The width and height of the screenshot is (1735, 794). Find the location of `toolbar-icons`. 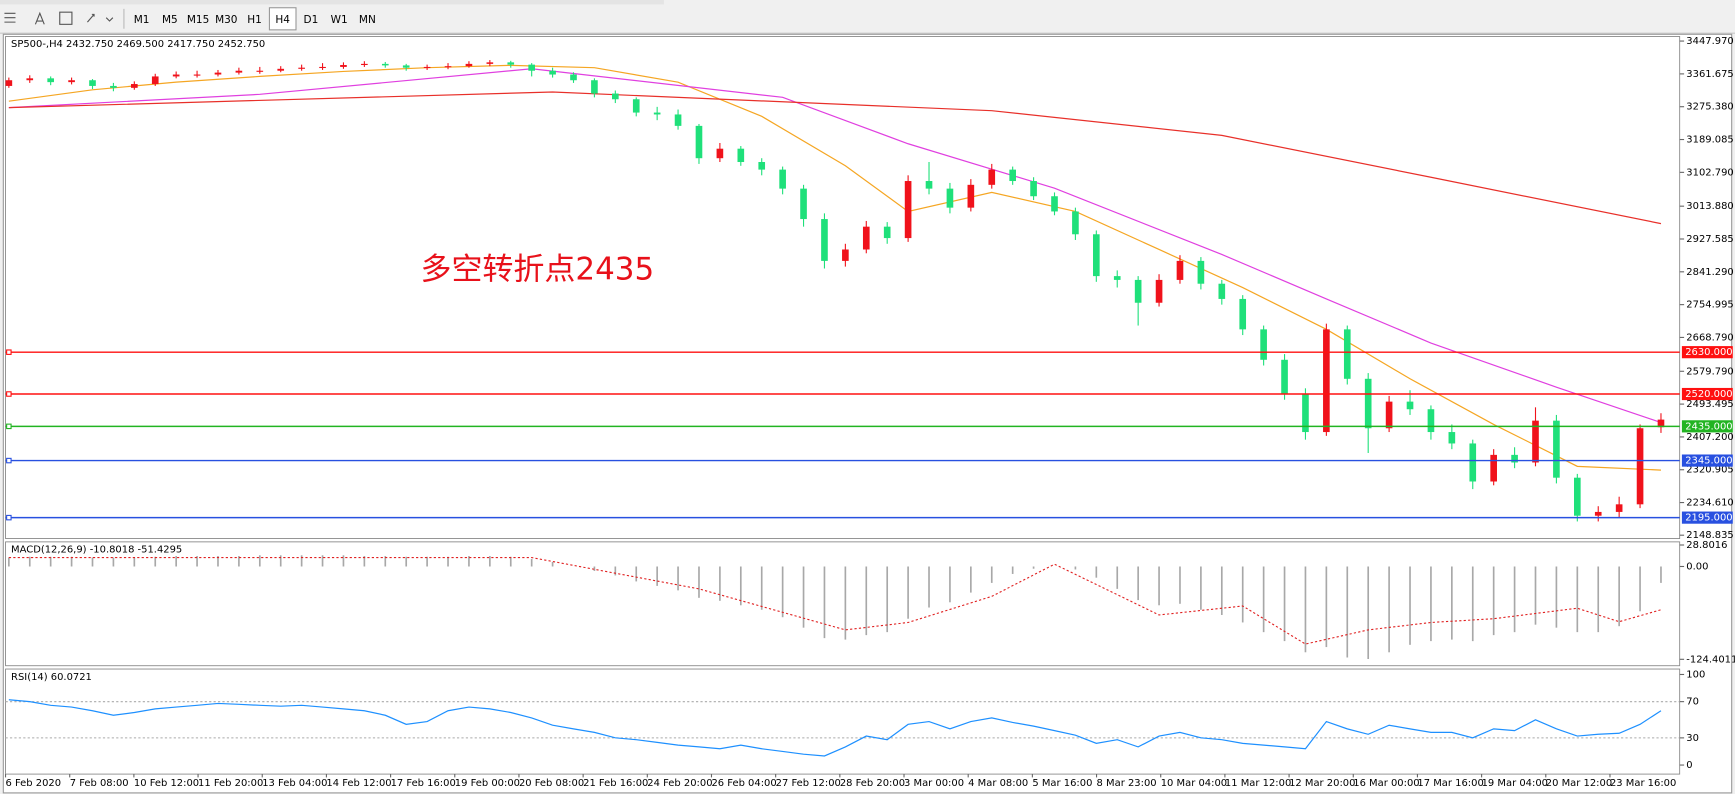

toolbar-icons is located at coordinates (64, 18).